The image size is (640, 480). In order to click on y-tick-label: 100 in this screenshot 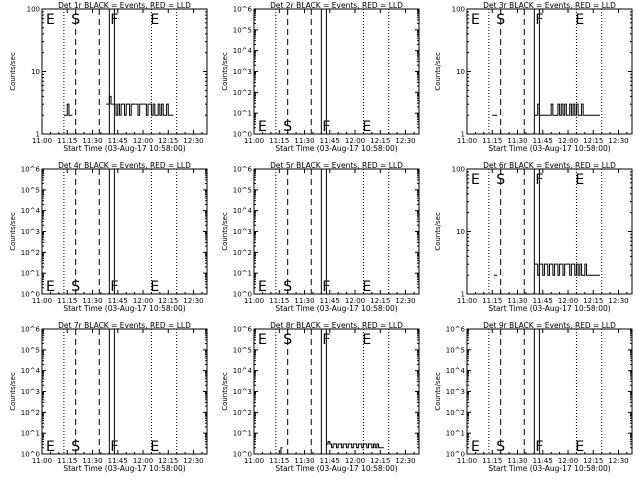, I will do `click(458, 10)`.